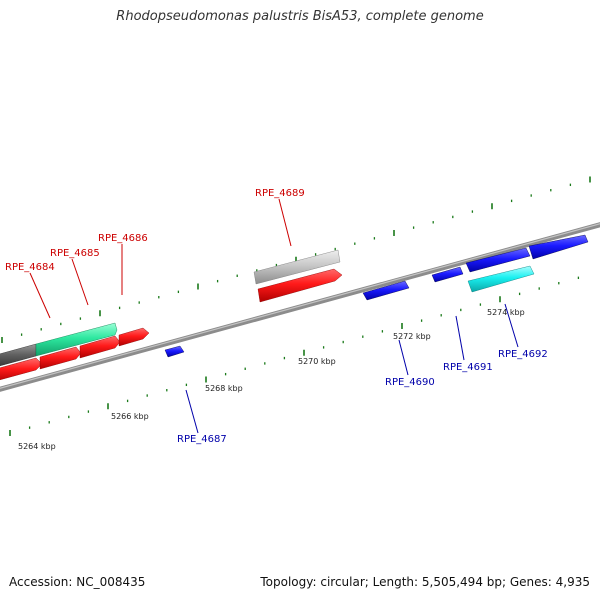 This screenshot has height=600, width=600. What do you see at coordinates (447, 274) in the screenshot?
I see `gene-blue-arrow-a` at bounding box center [447, 274].